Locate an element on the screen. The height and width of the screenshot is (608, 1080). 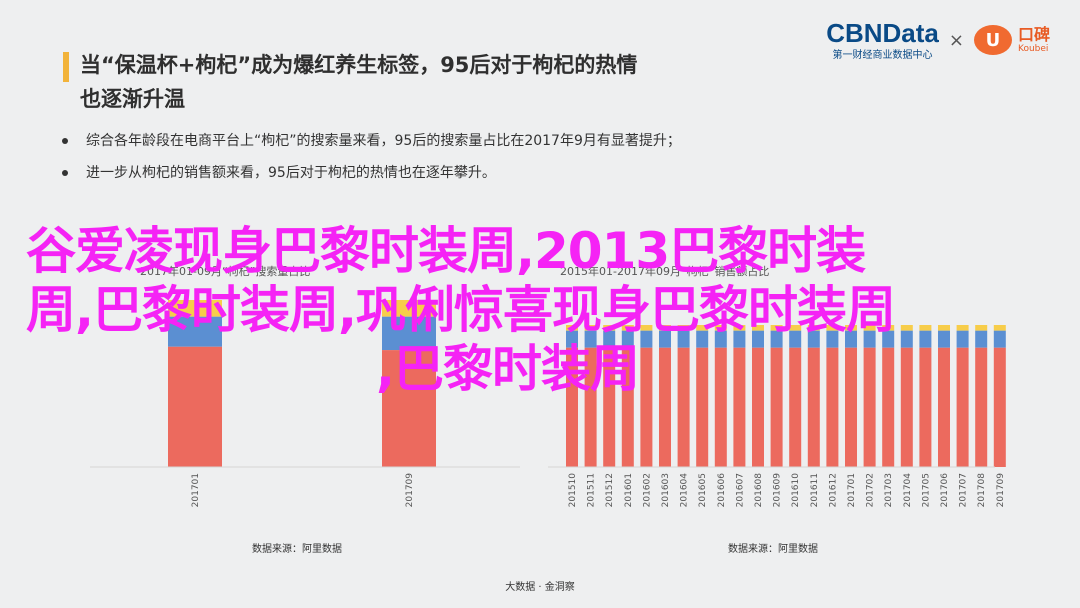
chart-1-tick-label: 201701 is located at coordinates (852, 490).